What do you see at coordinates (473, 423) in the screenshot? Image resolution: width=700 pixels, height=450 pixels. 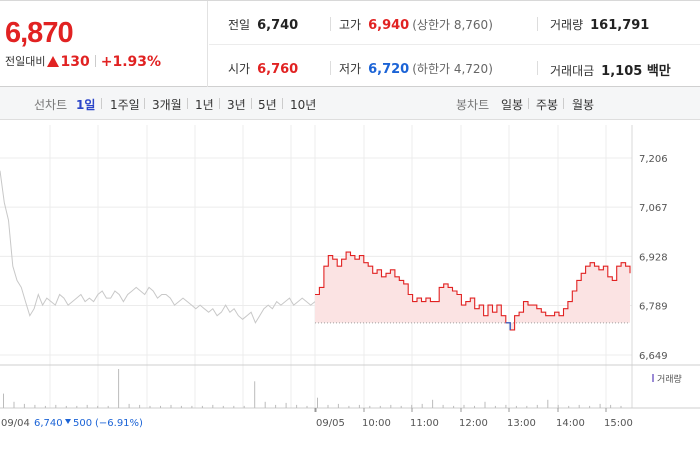 I see `x-tick-label: 12:00` at bounding box center [473, 423].